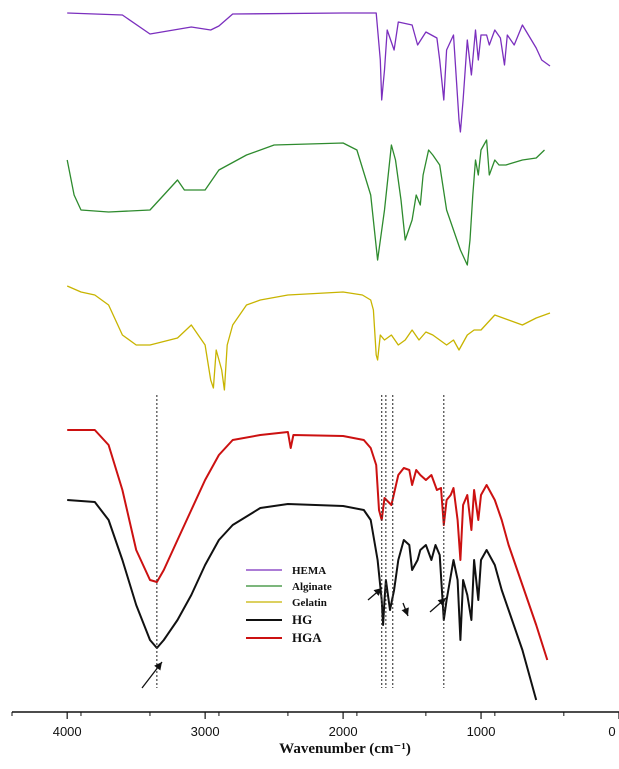 Image resolution: width=619 pixels, height=769 pixels. What do you see at coordinates (312, 587) in the screenshot?
I see `legend-label-alginate: Alginate` at bounding box center [312, 587].